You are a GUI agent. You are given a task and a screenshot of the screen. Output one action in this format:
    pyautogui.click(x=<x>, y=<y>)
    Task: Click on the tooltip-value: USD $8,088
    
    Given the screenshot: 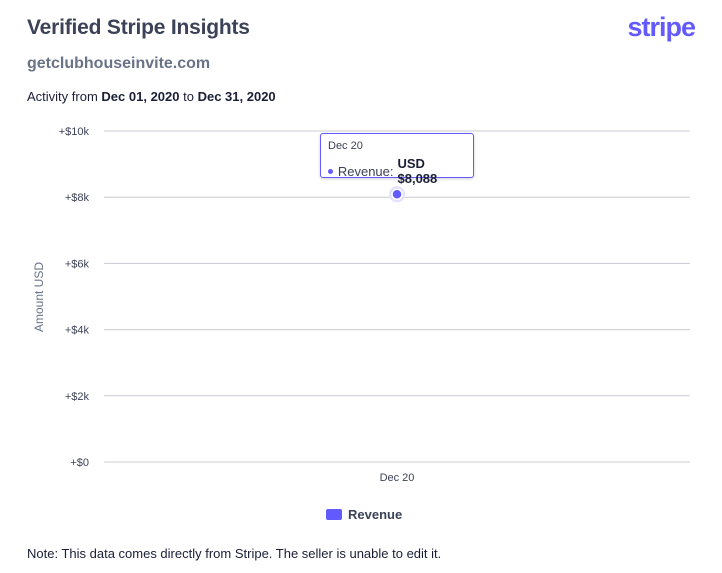 What is the action you would take?
    pyautogui.click(x=417, y=171)
    